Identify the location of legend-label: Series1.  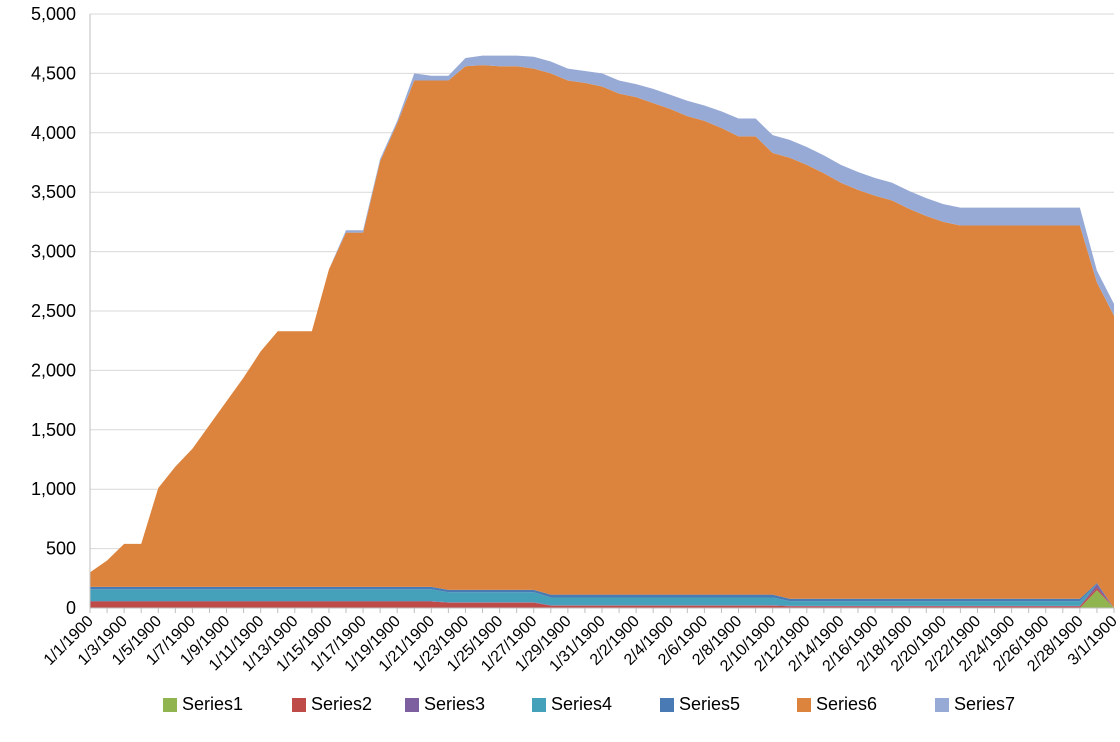
(212, 704).